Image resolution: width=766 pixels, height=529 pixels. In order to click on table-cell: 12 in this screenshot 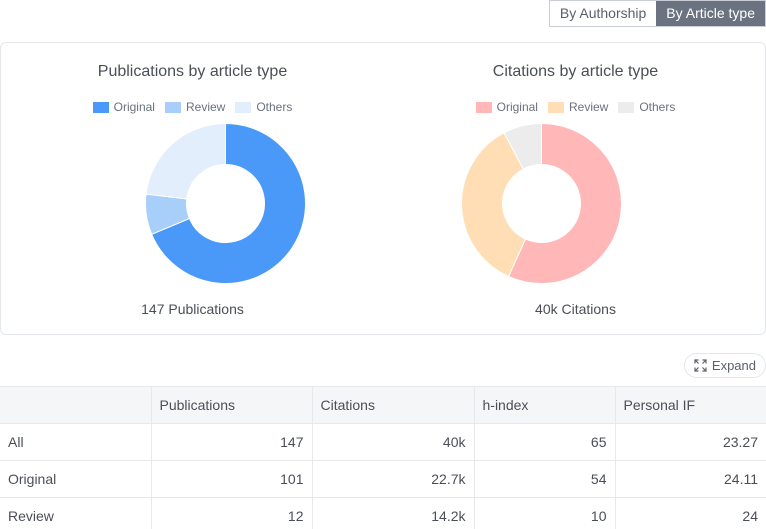, I will do `click(231, 513)`.